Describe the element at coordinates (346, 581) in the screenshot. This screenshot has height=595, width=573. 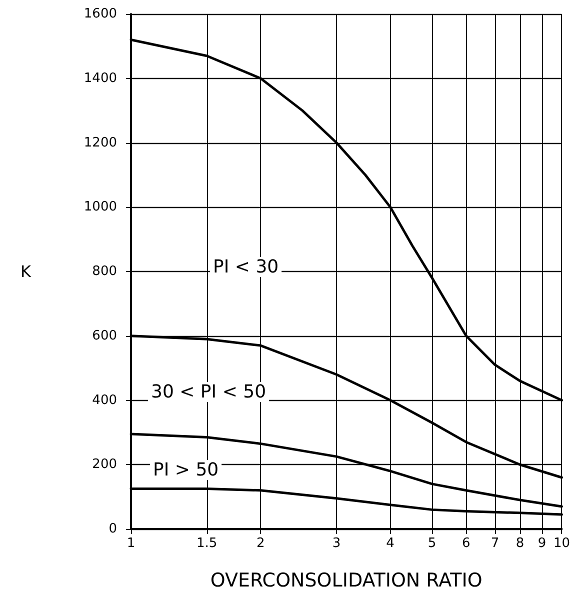
I see `x-axis-title: OVERCONSOLIDATION RATIO` at that location.